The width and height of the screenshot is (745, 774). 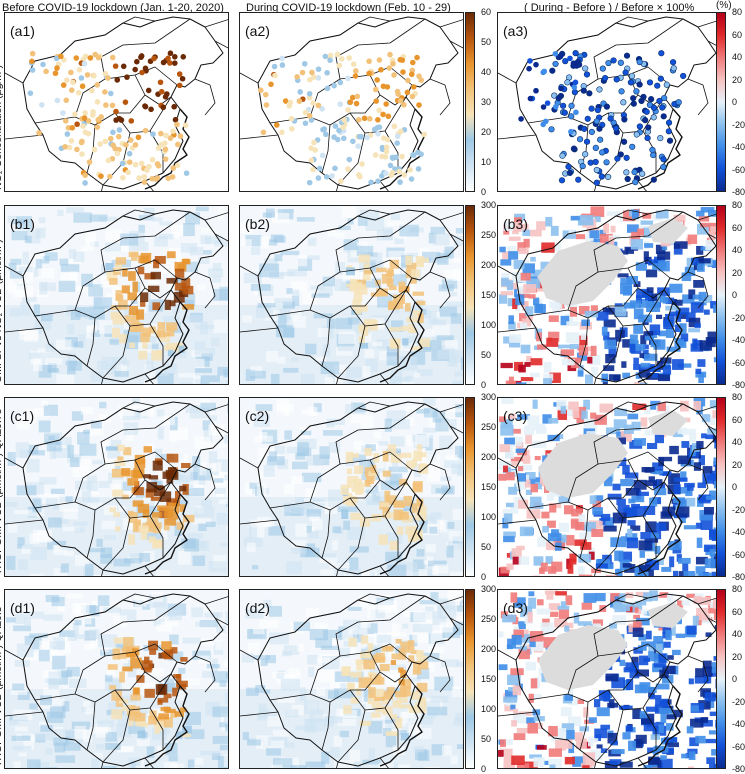 I want to click on map-panel-c2: (c2), so click(x=351, y=487).